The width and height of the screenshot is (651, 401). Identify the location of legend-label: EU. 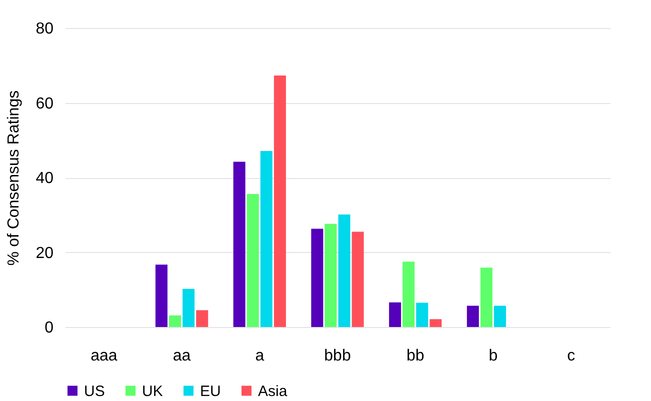
(210, 391).